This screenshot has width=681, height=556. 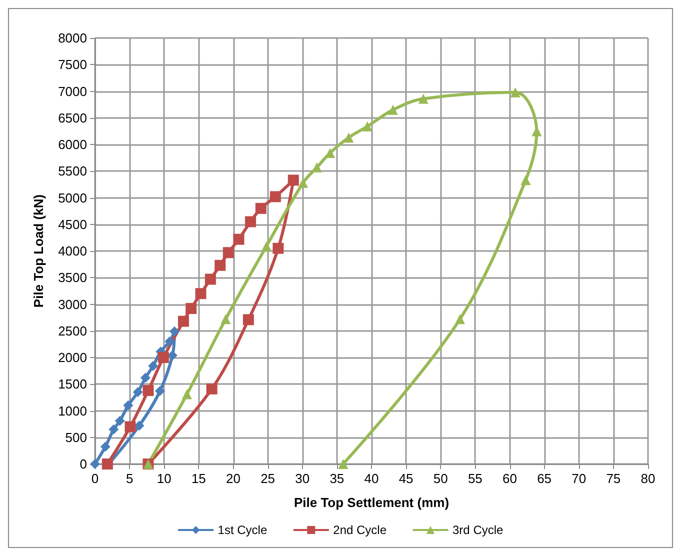 I want to click on legend-label: 1st Cycle, so click(x=243, y=530).